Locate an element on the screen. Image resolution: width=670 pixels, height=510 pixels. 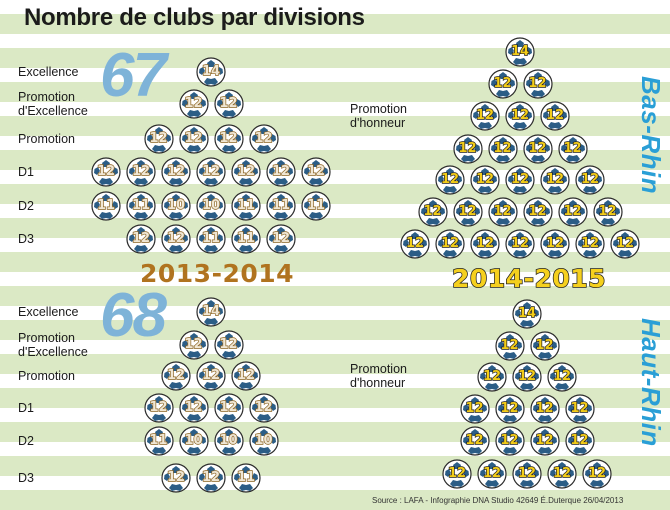
bas-rhin-division-label: D3 is located at coordinates (26, 239).